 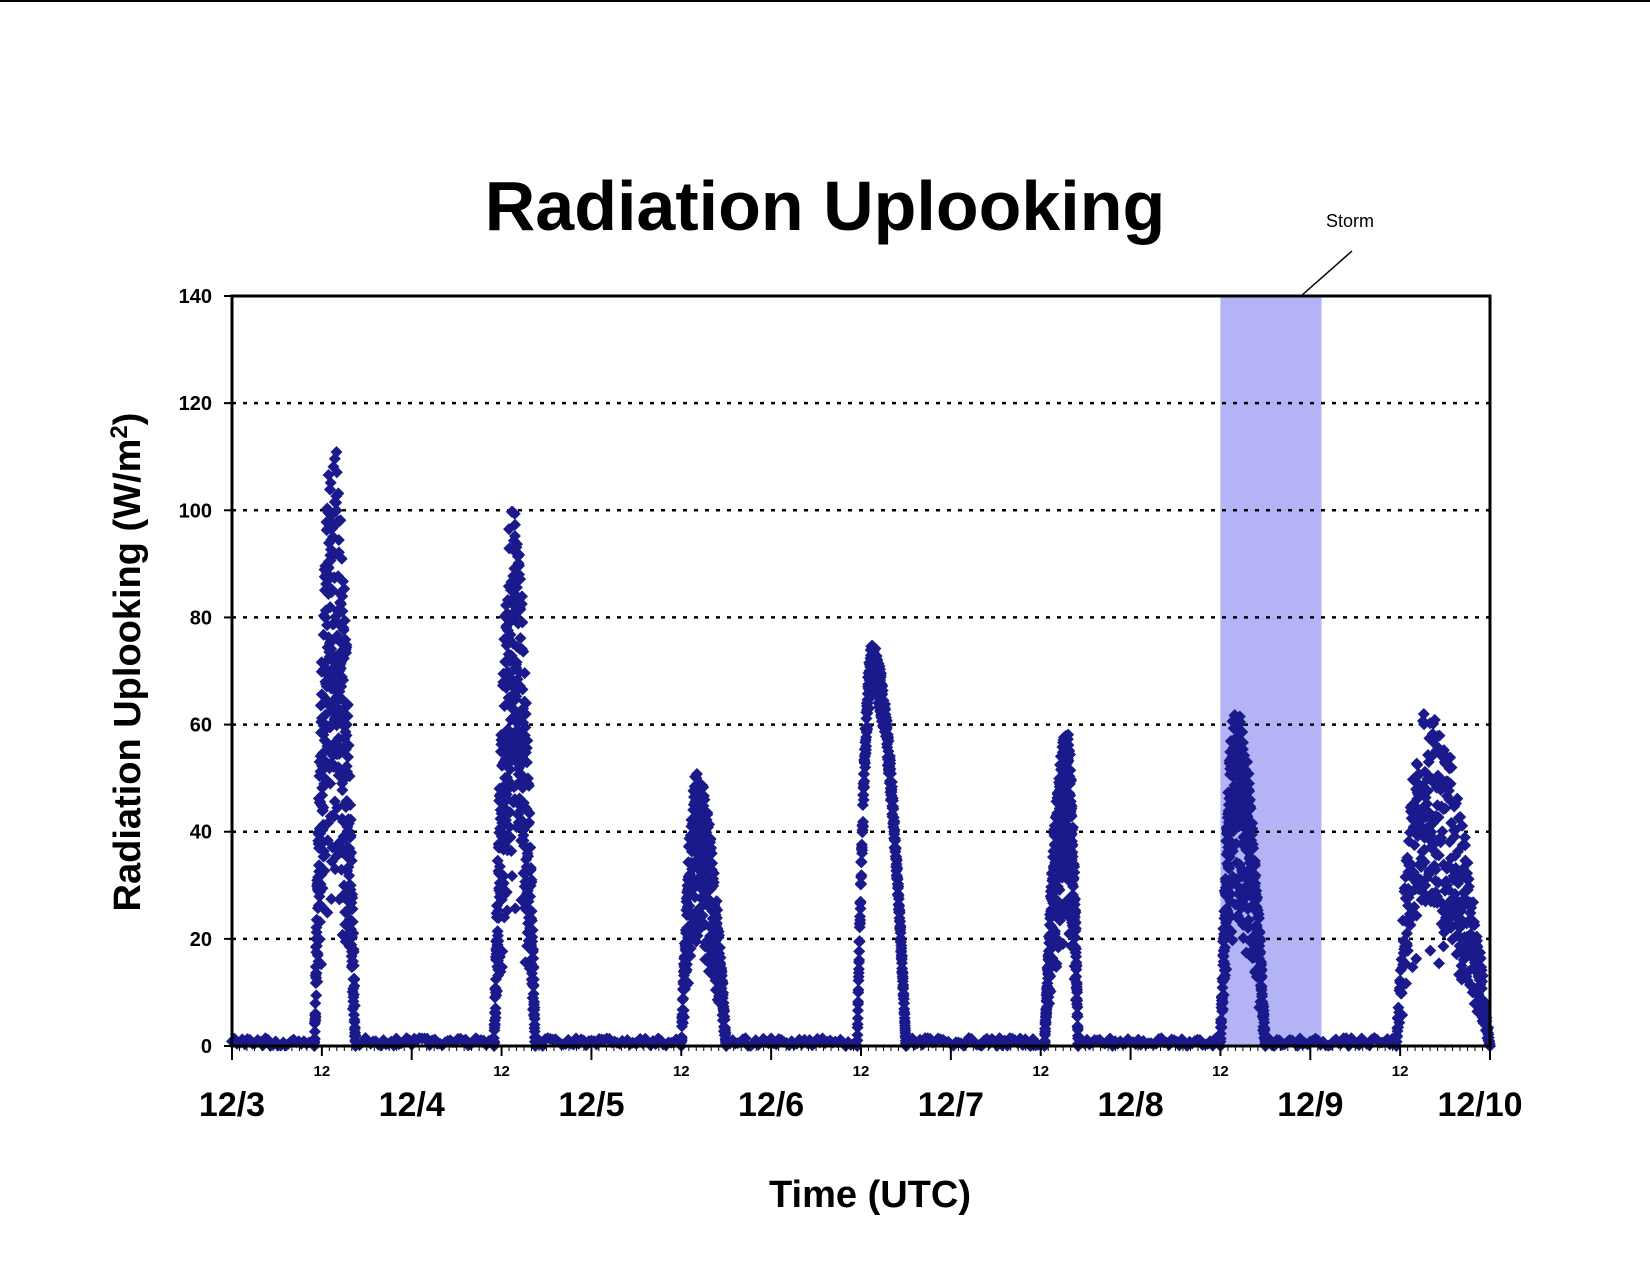 I want to click on y-tick-label: 120, so click(x=195, y=404).